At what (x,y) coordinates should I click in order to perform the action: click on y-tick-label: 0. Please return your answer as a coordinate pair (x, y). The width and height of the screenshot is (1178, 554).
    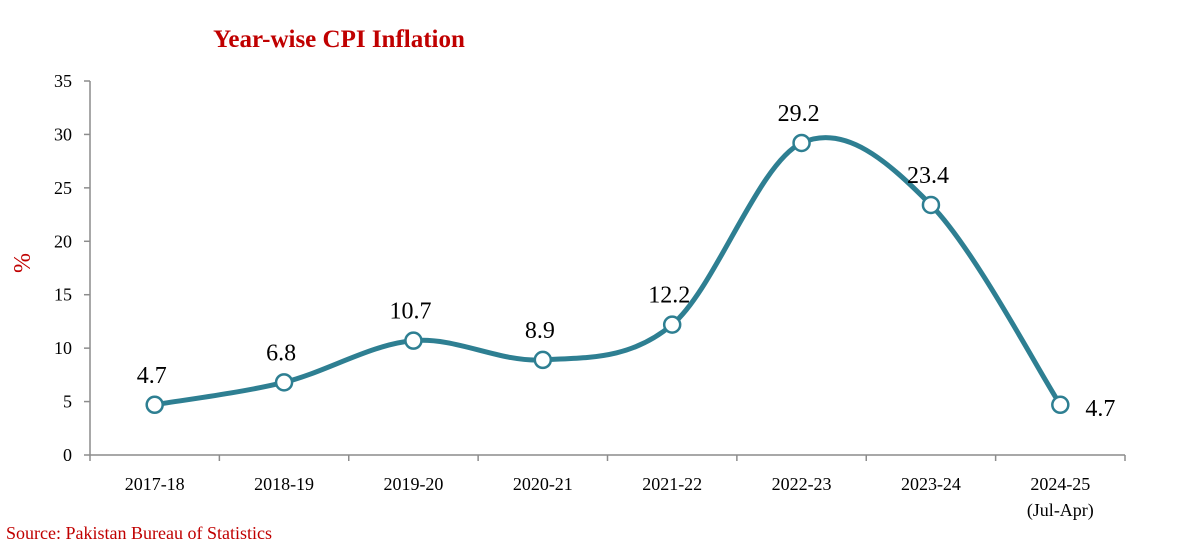
    Looking at the image, I should click on (67, 455).